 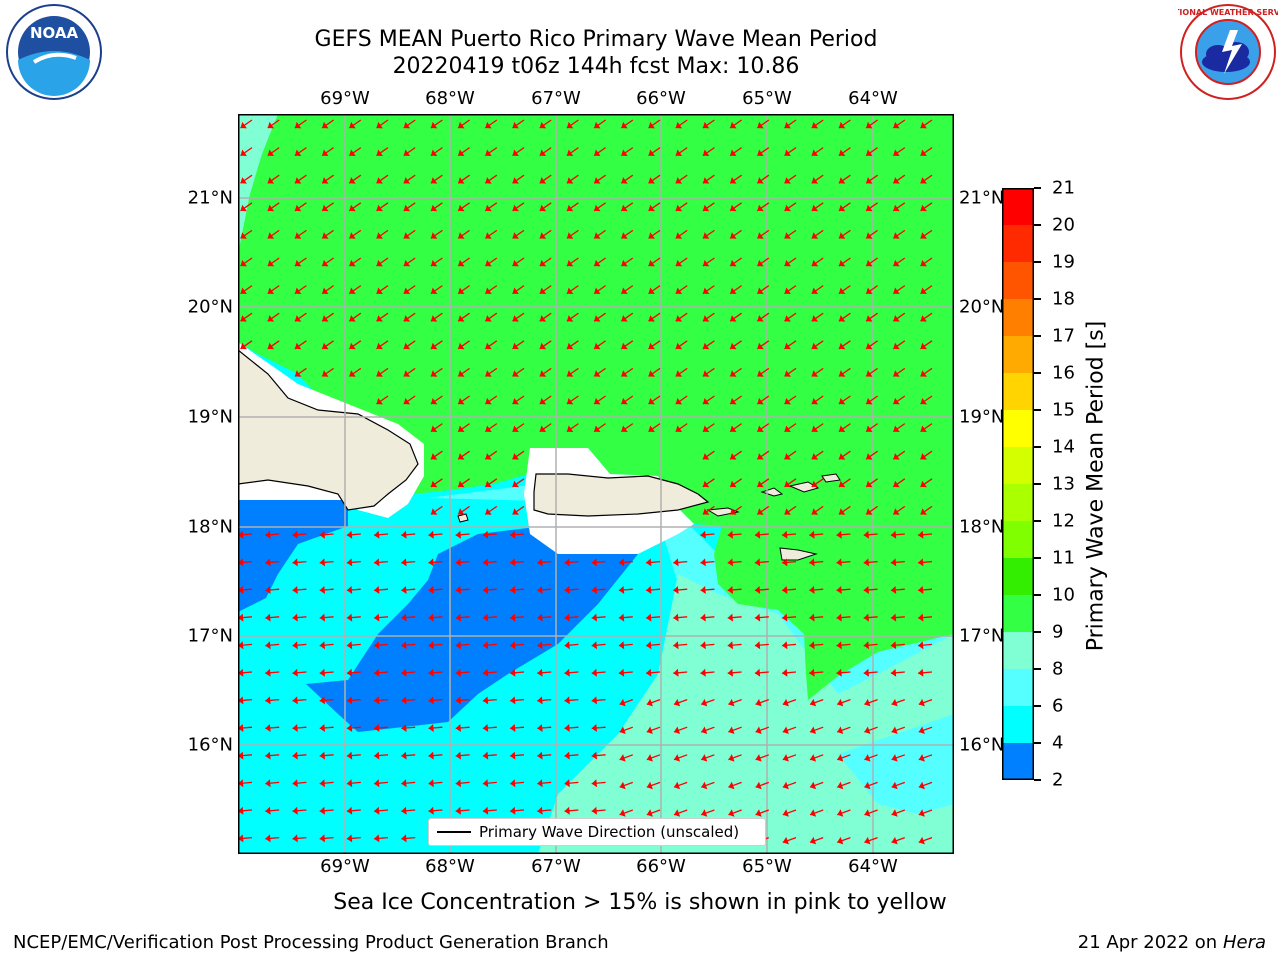 I want to click on lon-label-top-67w: 67°W, so click(x=556, y=98).